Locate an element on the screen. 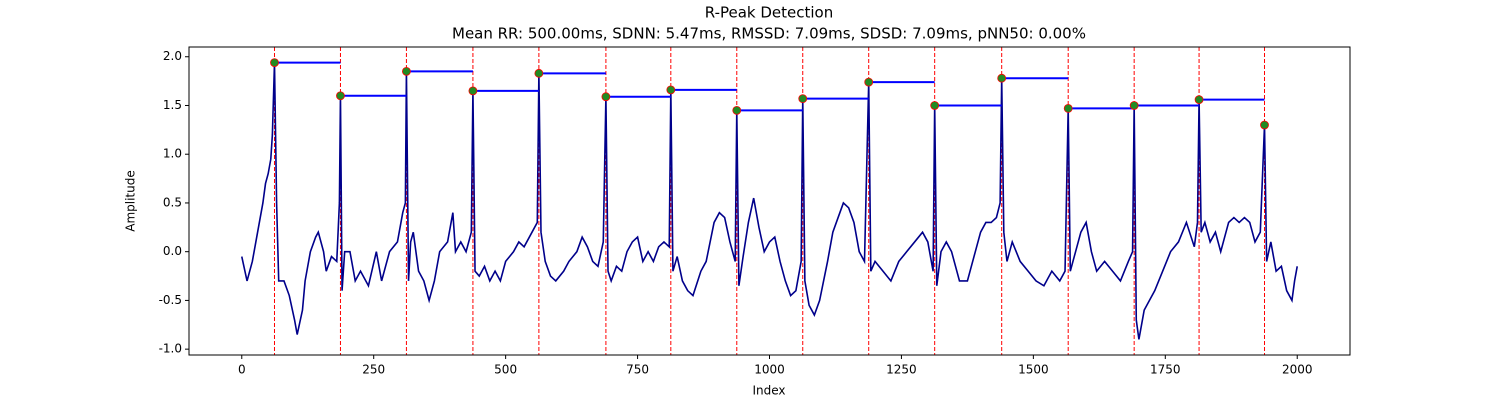  x-tick-label: 750 is located at coordinates (637, 370).